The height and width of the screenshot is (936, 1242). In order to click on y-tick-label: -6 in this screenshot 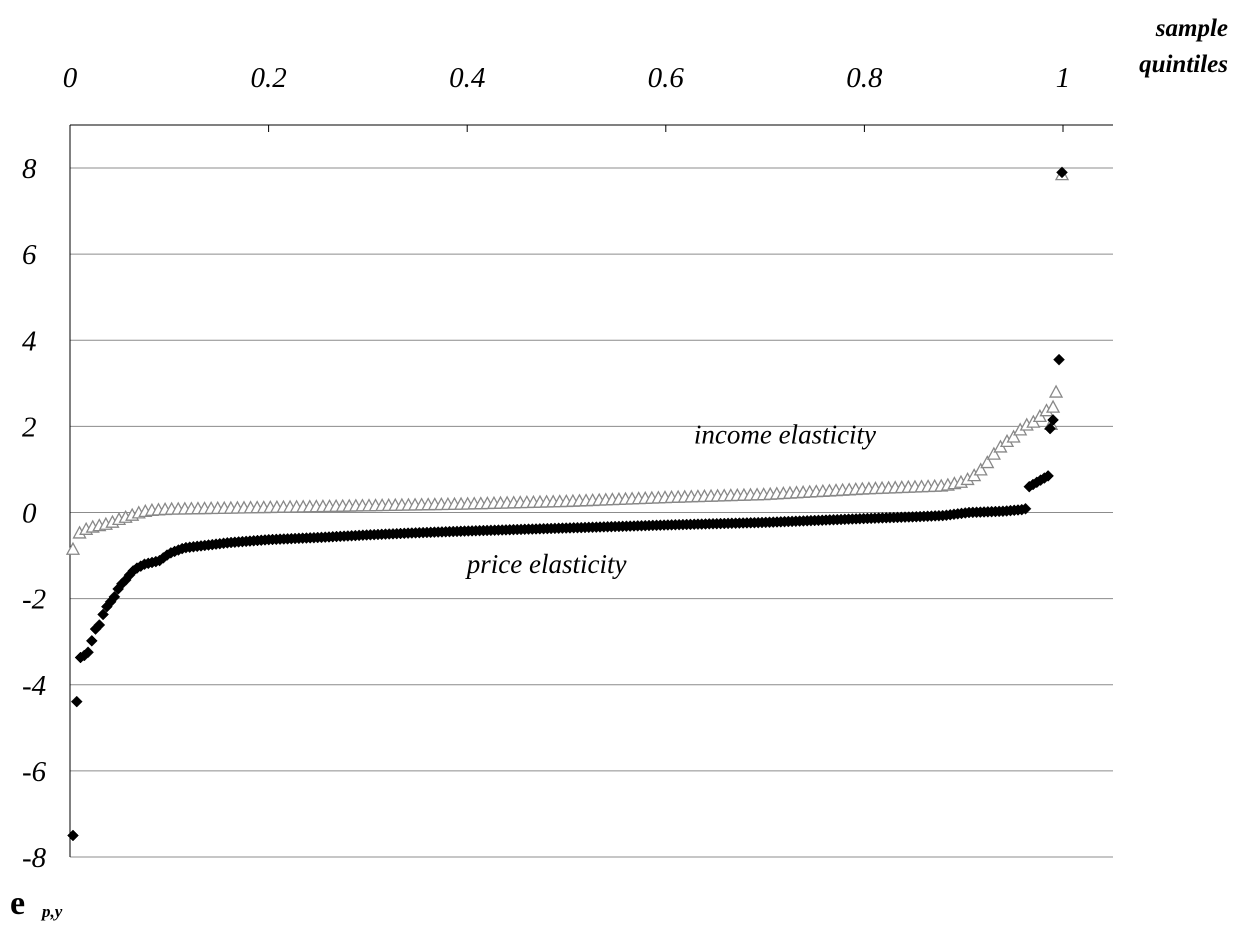, I will do `click(34, 772)`.